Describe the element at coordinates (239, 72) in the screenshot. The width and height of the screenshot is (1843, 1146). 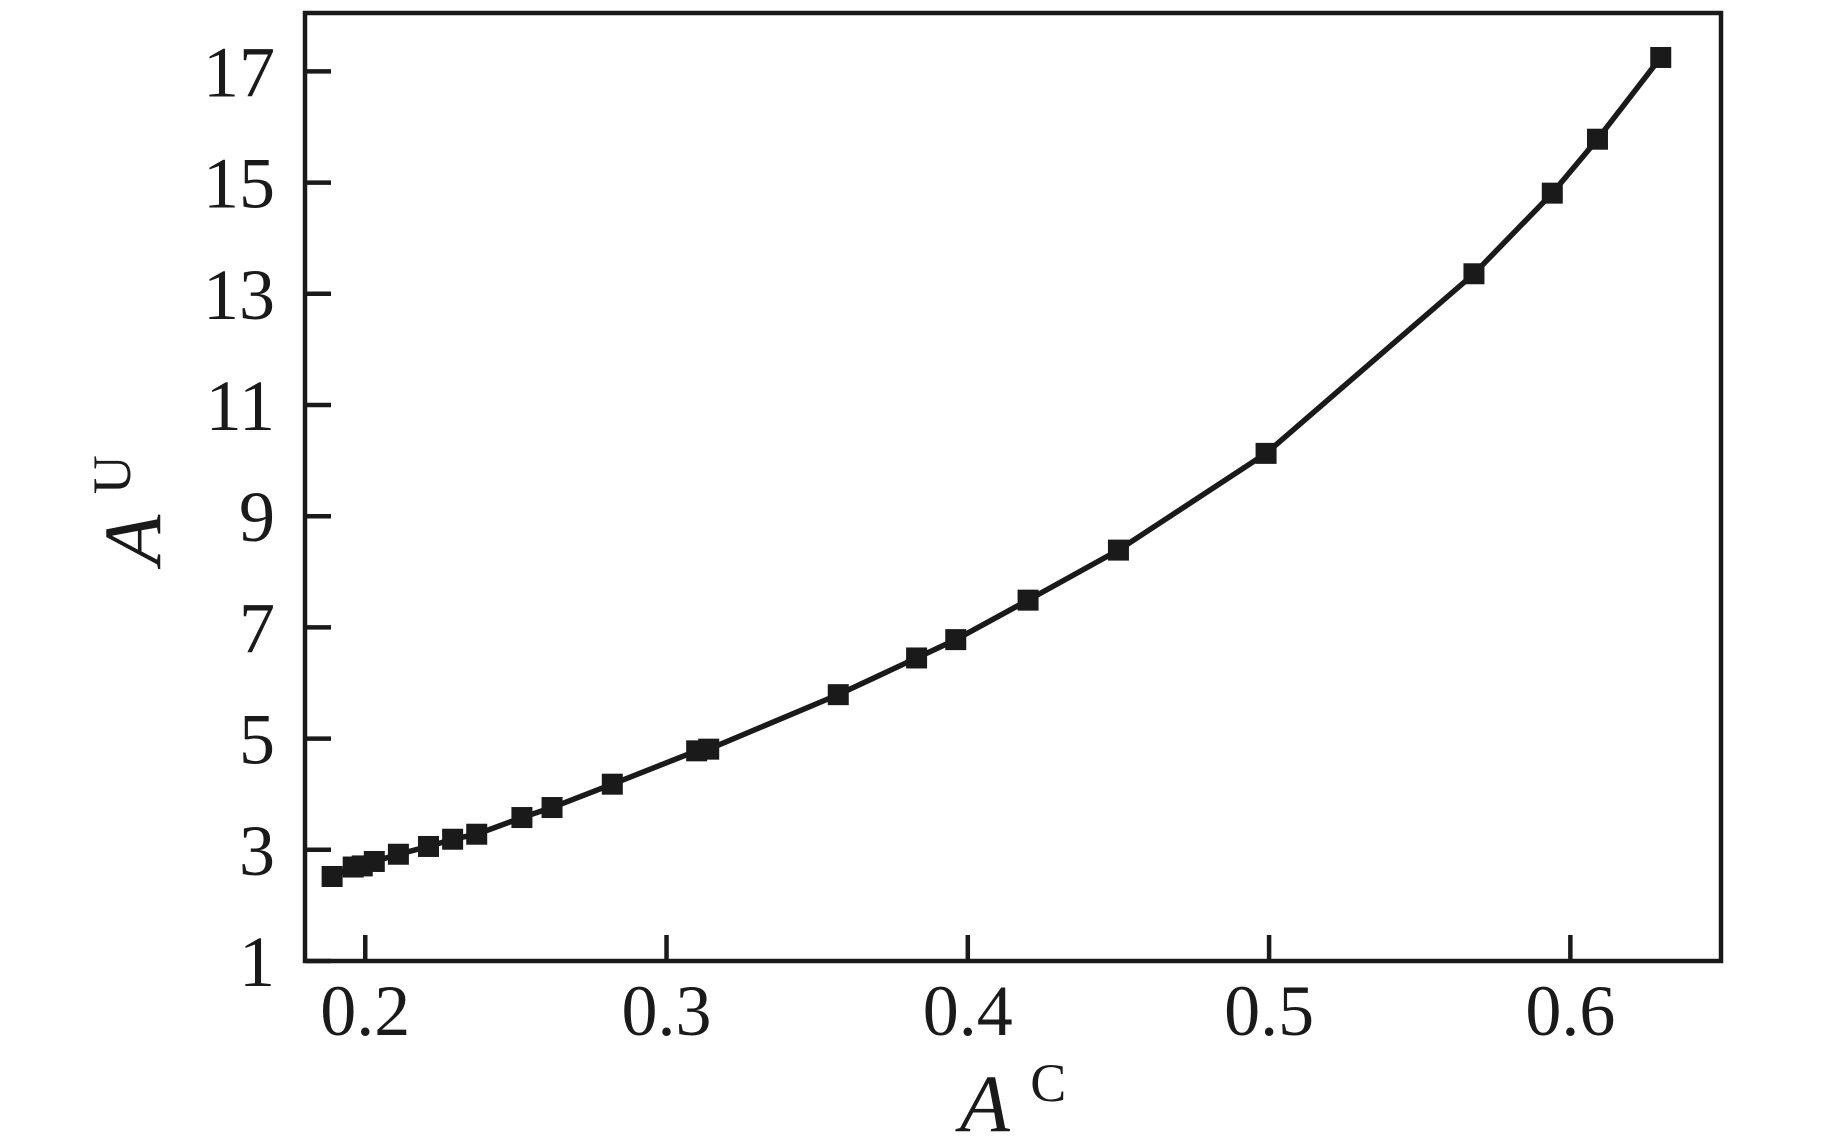
I see `y-tick-label: 17` at that location.